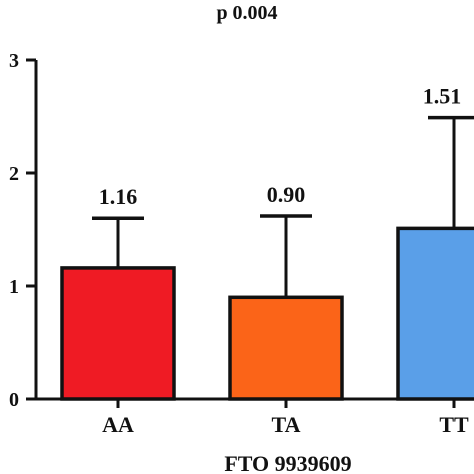 This screenshot has height=474, width=474. Describe the element at coordinates (442, 96) in the screenshot. I see `data-label: 1.51` at that location.